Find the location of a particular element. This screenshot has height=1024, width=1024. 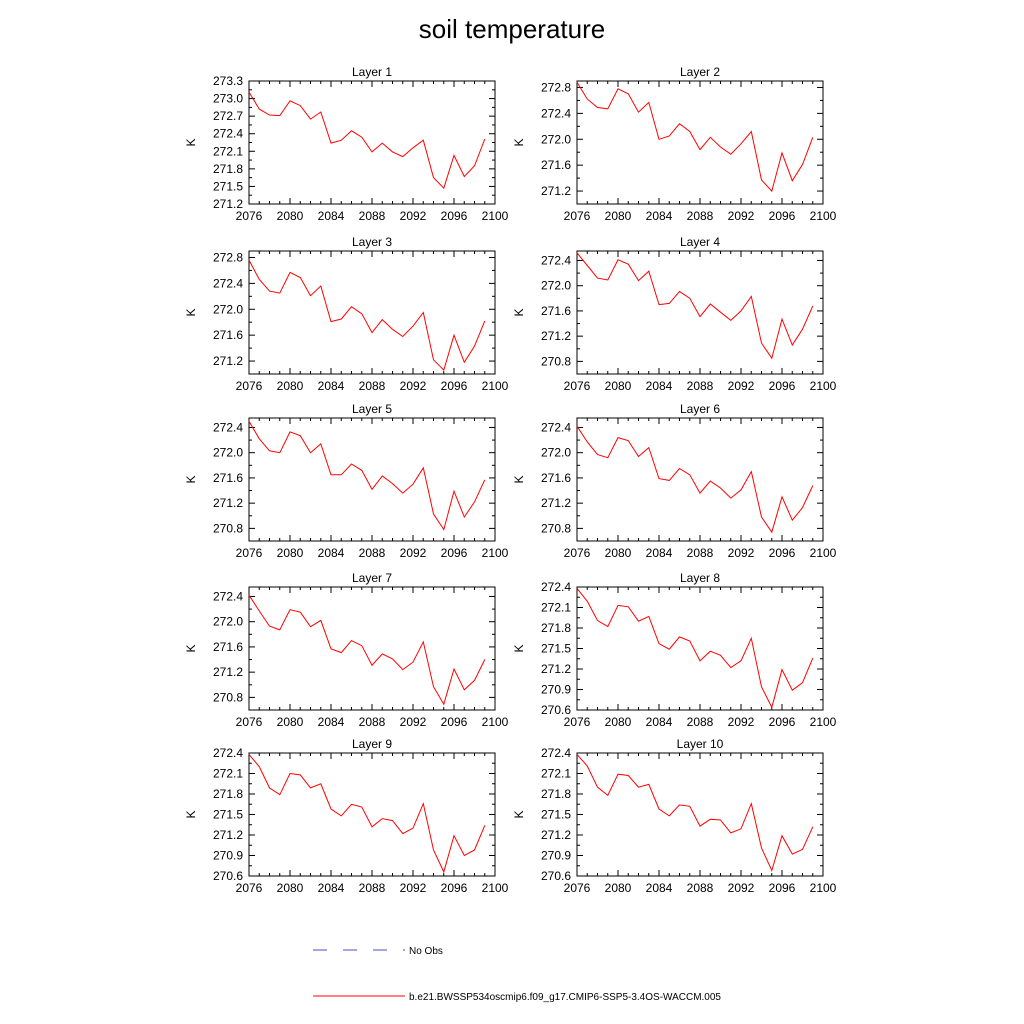

panel-title: Layer 8 is located at coordinates (700, 578).